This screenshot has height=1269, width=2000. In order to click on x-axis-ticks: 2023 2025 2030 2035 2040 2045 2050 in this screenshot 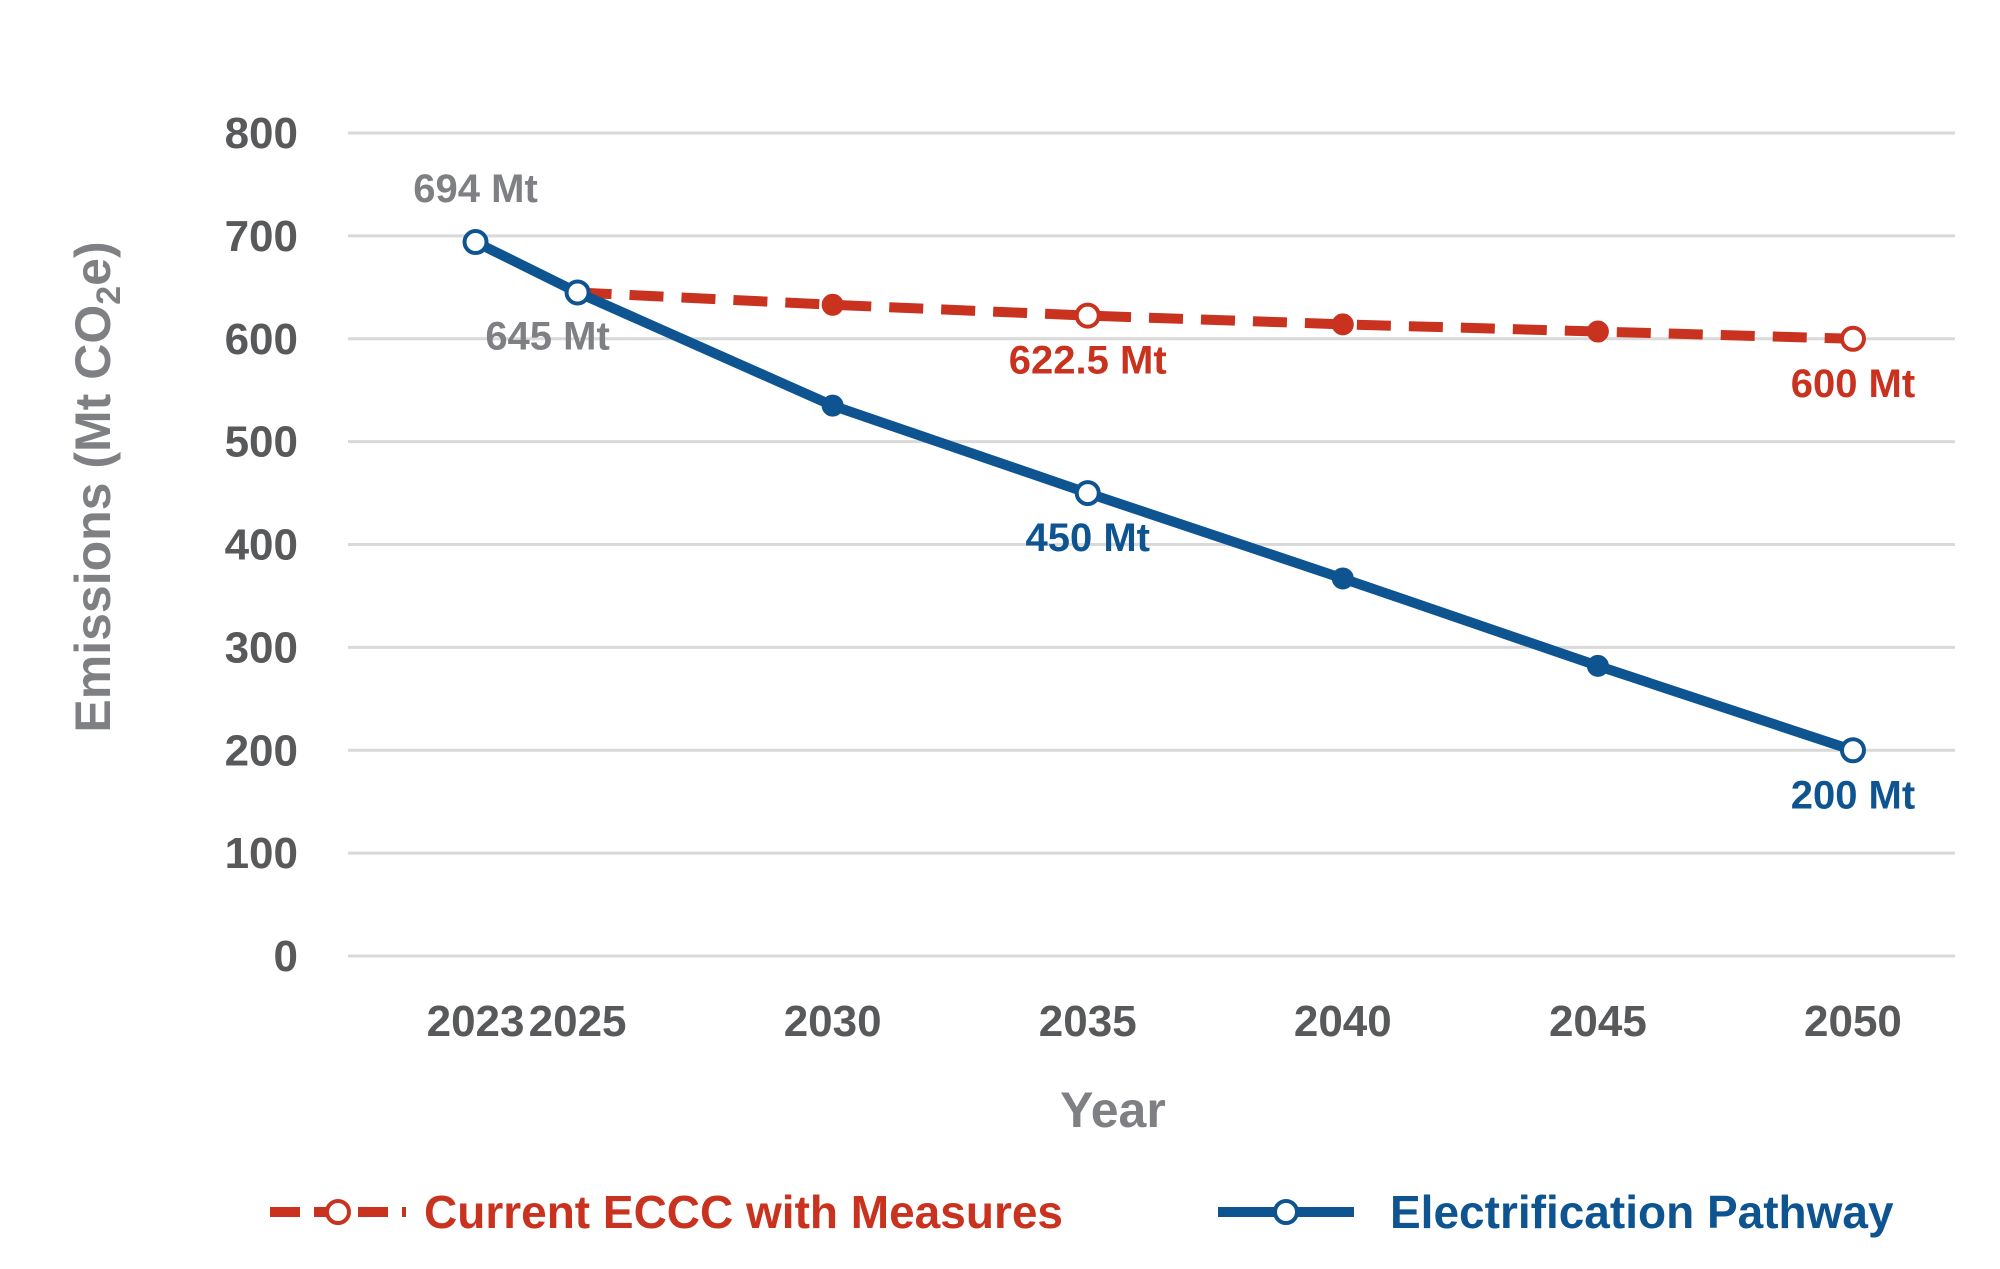, I will do `click(1164, 1021)`.